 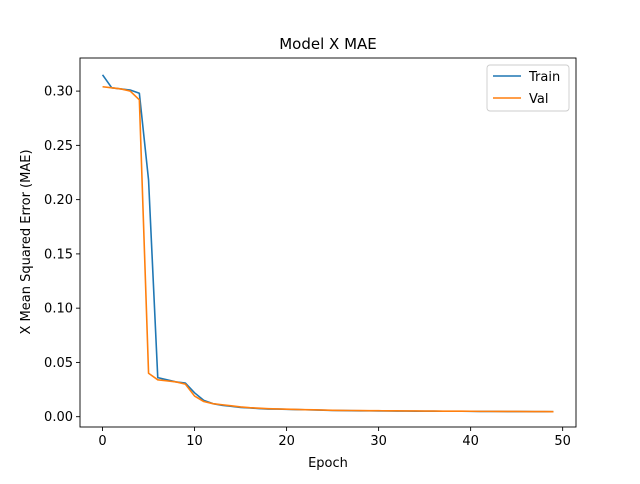 What do you see at coordinates (58, 417) in the screenshot?
I see `y-tick-label: 0.00` at bounding box center [58, 417].